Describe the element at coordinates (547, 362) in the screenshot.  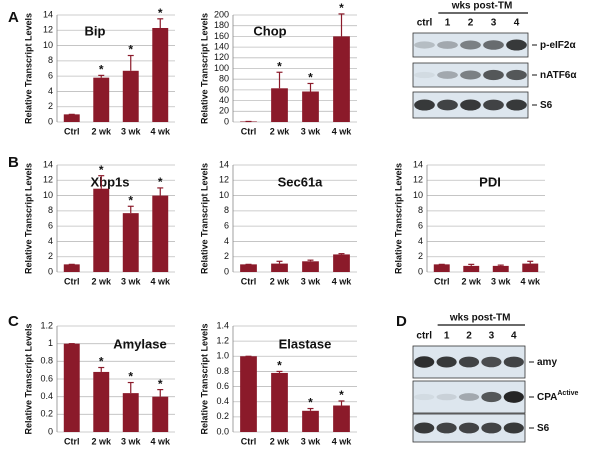
I see `label-text: amy` at that location.